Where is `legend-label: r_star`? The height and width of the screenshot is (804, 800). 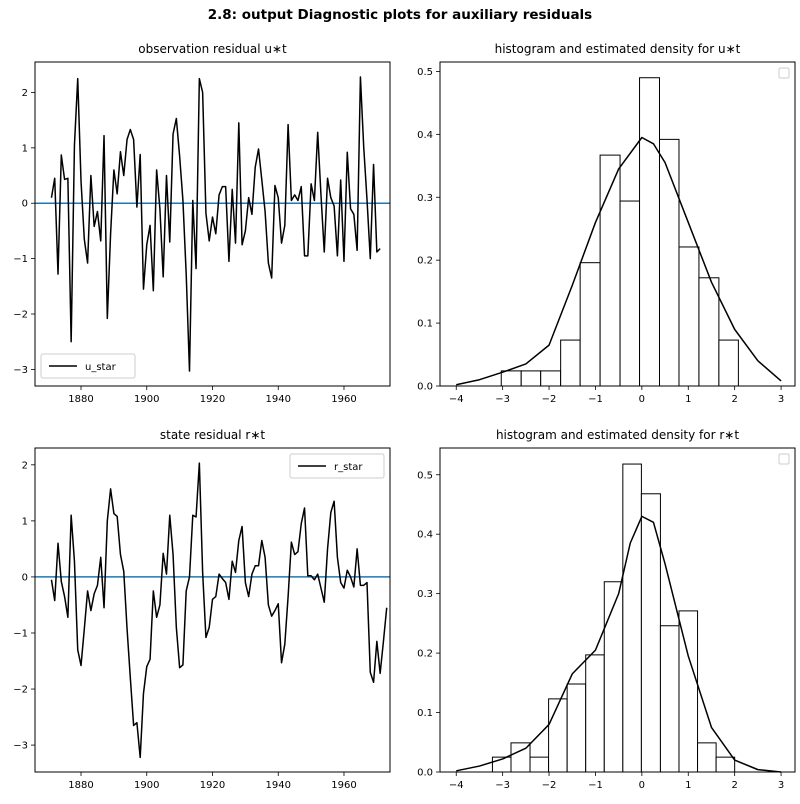 legend-label: r_star is located at coordinates (348, 467).